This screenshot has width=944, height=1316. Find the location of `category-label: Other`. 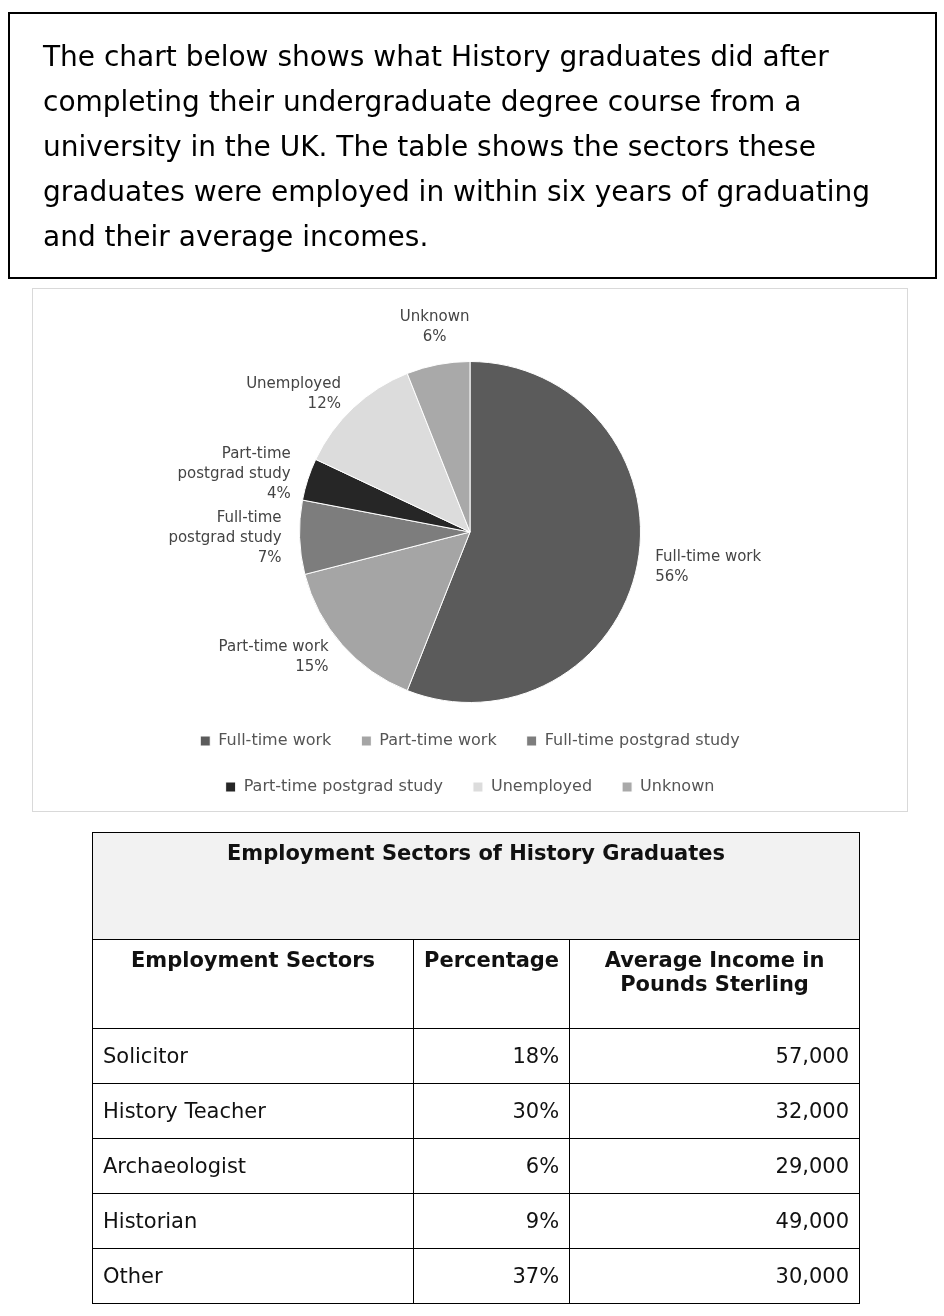

category-label: Other is located at coordinates (253, 1276).